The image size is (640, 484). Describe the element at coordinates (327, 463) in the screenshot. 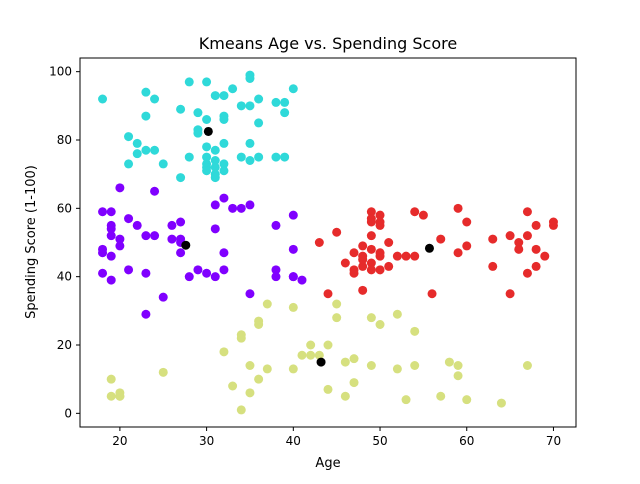

I see `x-axis-label: Age` at that location.